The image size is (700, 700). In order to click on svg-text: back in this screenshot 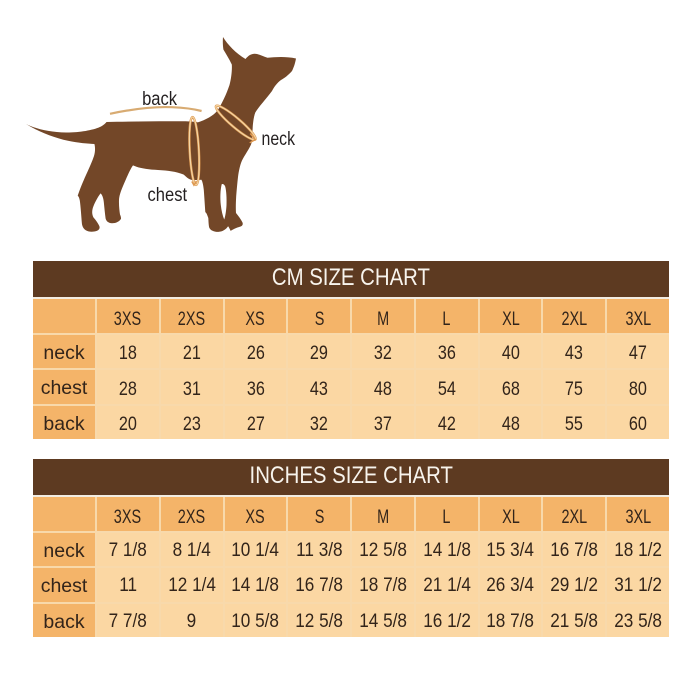, I will do `click(159, 99)`.